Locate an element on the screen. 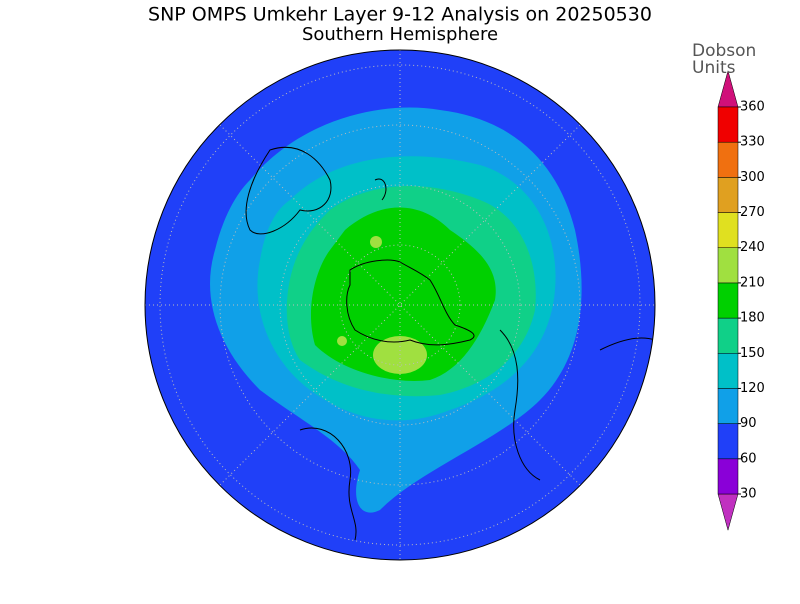 The width and height of the screenshot is (800, 604). colorbar-title: Units is located at coordinates (714, 68).